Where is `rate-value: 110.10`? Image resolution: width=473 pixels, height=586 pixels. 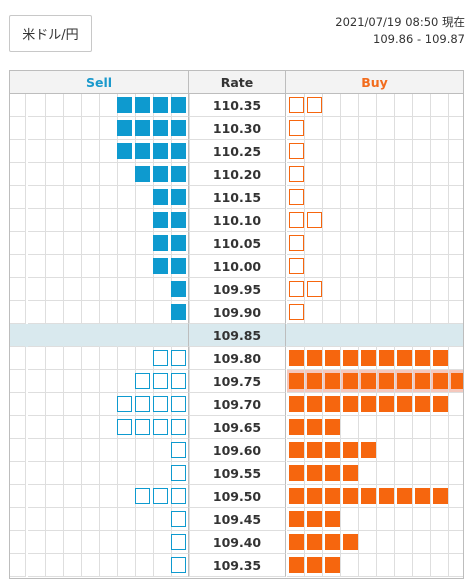
rate-value: 110.10 is located at coordinates (237, 220).